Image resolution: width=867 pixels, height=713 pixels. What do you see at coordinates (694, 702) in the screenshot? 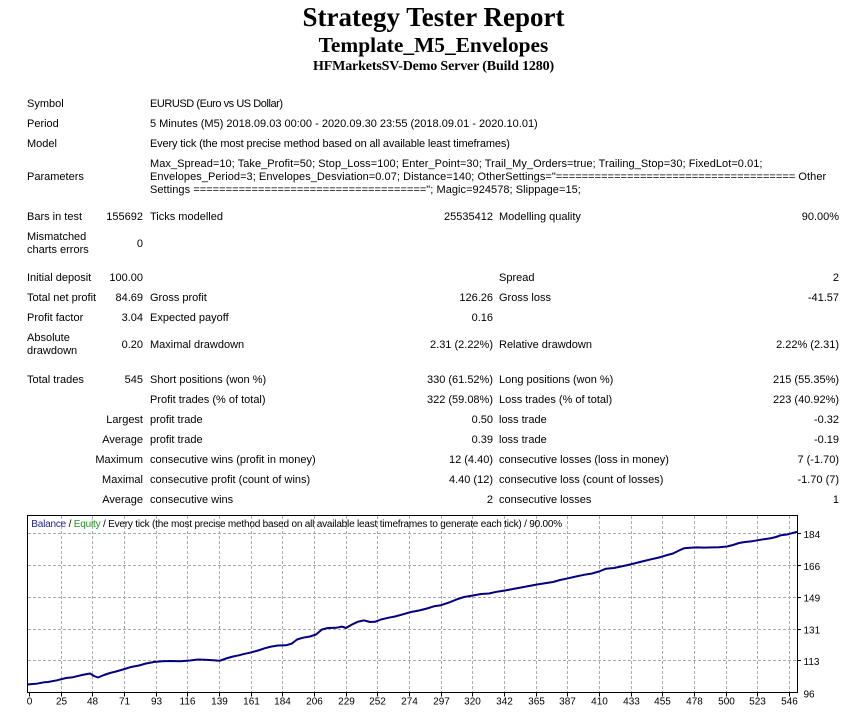
I see `svg-text: 478` at bounding box center [694, 702].